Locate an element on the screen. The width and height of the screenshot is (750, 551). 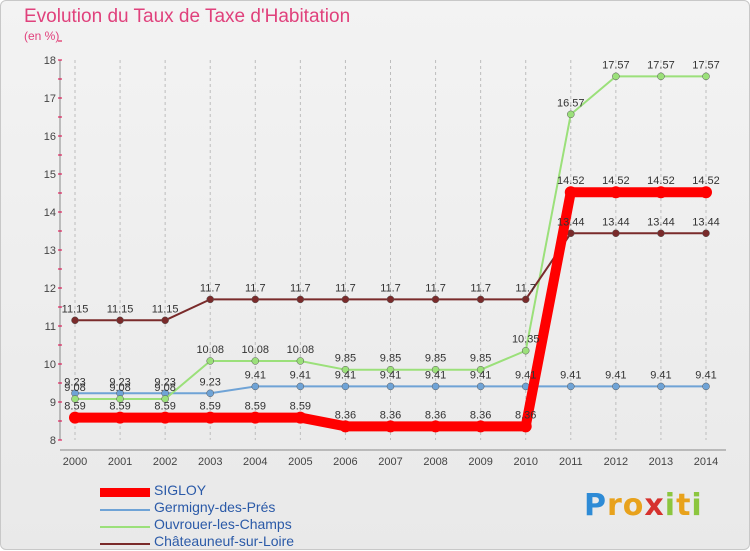
legend-item: Châteauneuf-sur-Loire is located at coordinates (250, 542).